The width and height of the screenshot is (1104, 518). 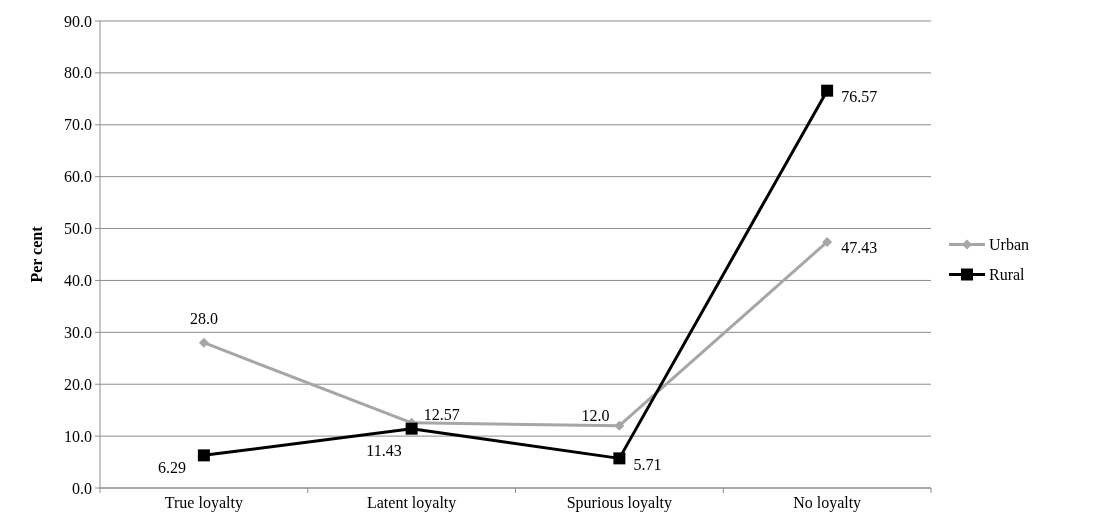 I want to click on legend-label: Urban, so click(x=1009, y=245).